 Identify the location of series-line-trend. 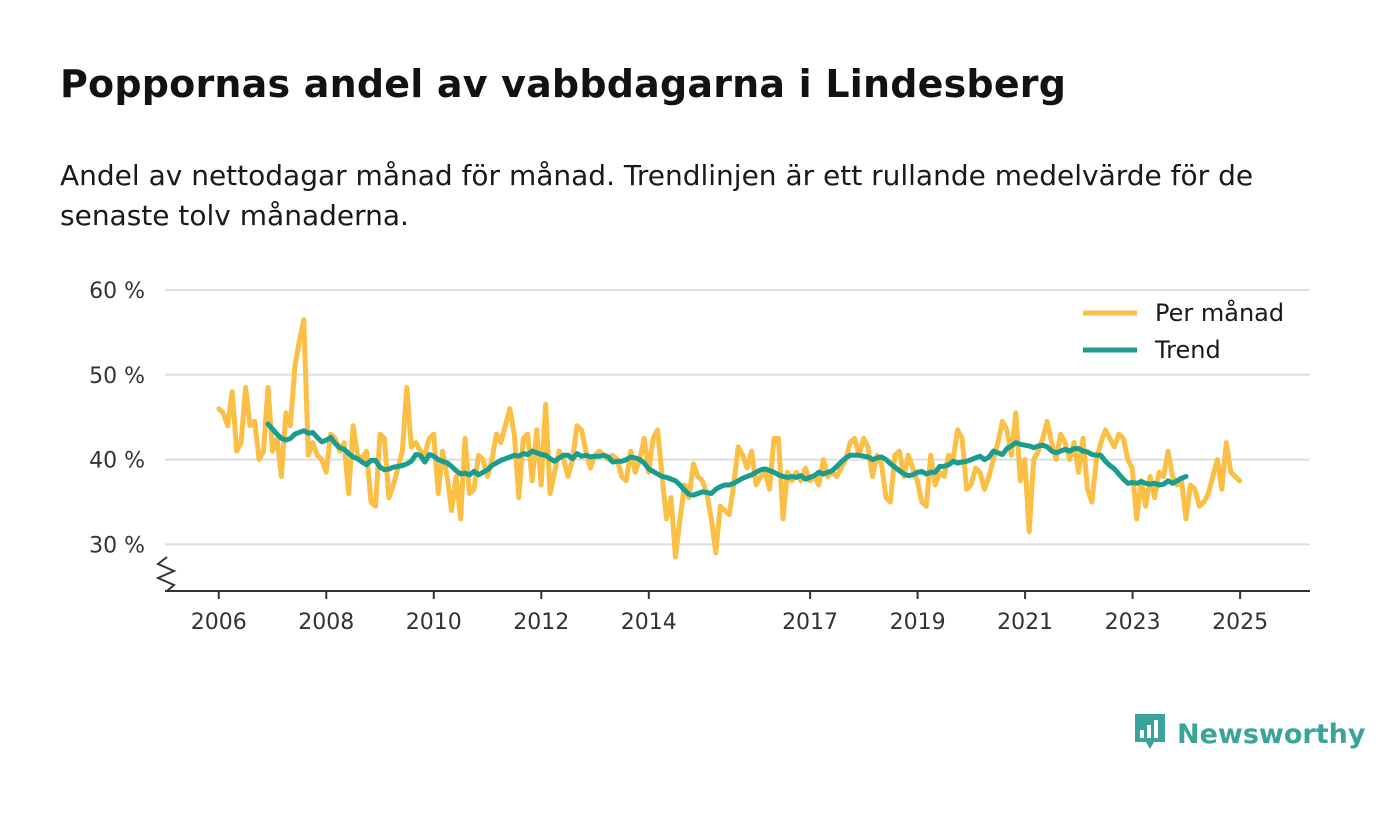
(727, 459).